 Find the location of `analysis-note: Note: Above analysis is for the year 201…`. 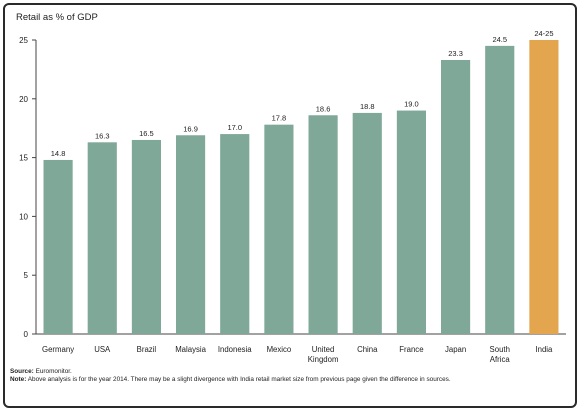

analysis-note: Note: Above analysis is for the year 201… is located at coordinates (287, 380).